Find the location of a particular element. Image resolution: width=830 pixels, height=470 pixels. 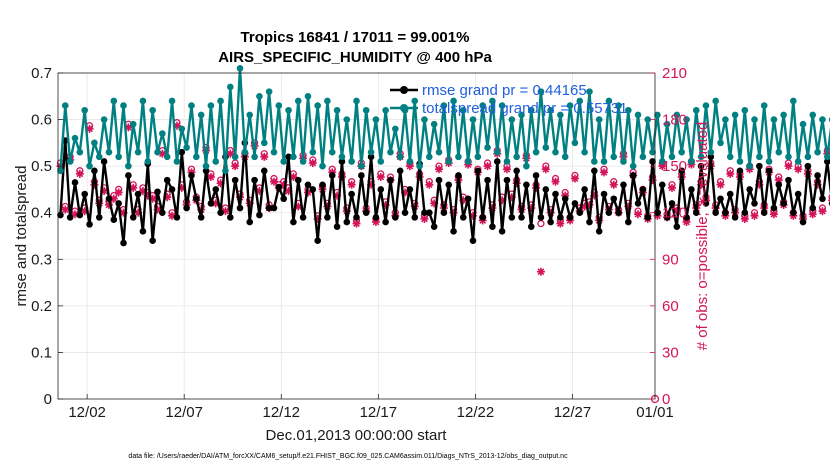

x-tick-label: 12/12 is located at coordinates (281, 412).